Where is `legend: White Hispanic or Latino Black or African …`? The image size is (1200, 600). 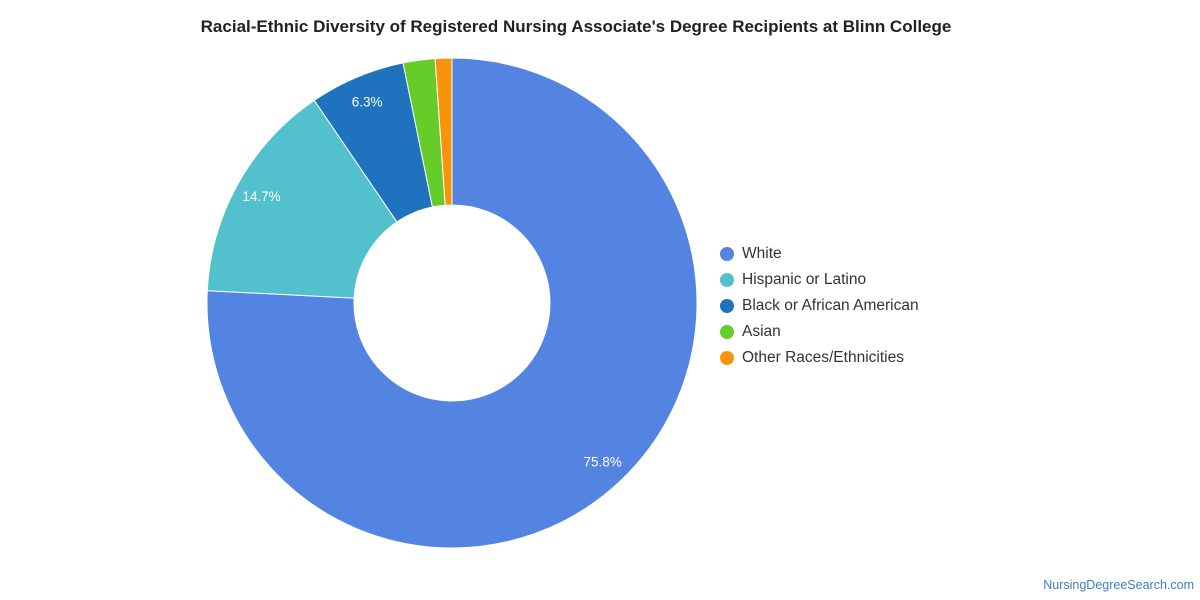 legend: White Hispanic or Latino Black or African … is located at coordinates (819, 306).